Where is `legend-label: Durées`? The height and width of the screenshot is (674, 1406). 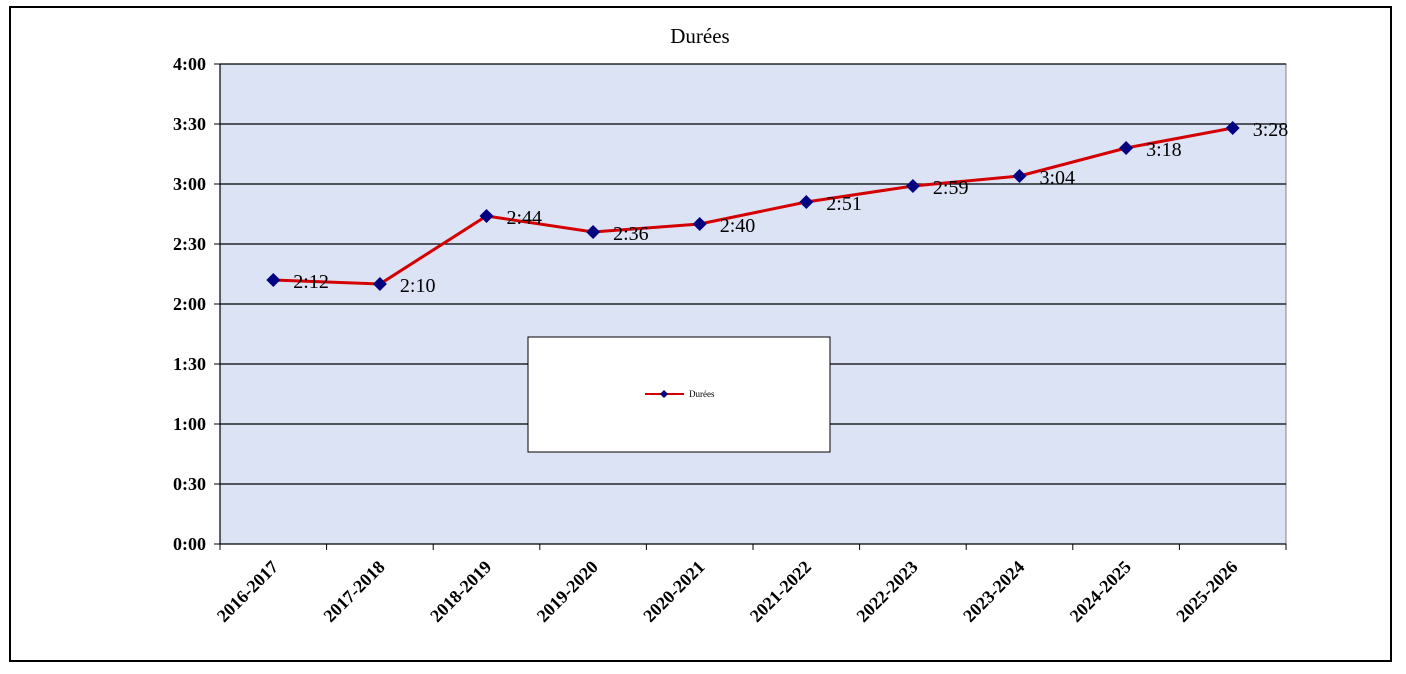
legend-label: Durées is located at coordinates (702, 394).